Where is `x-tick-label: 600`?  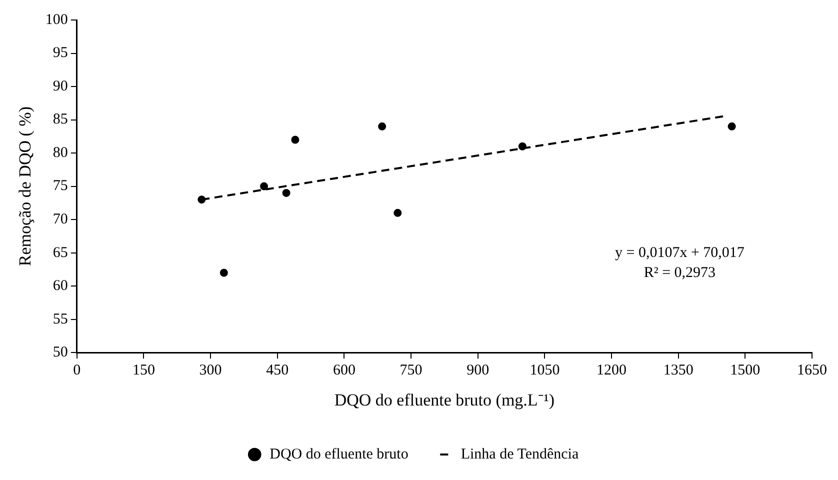 x-tick-label: 600 is located at coordinates (344, 370).